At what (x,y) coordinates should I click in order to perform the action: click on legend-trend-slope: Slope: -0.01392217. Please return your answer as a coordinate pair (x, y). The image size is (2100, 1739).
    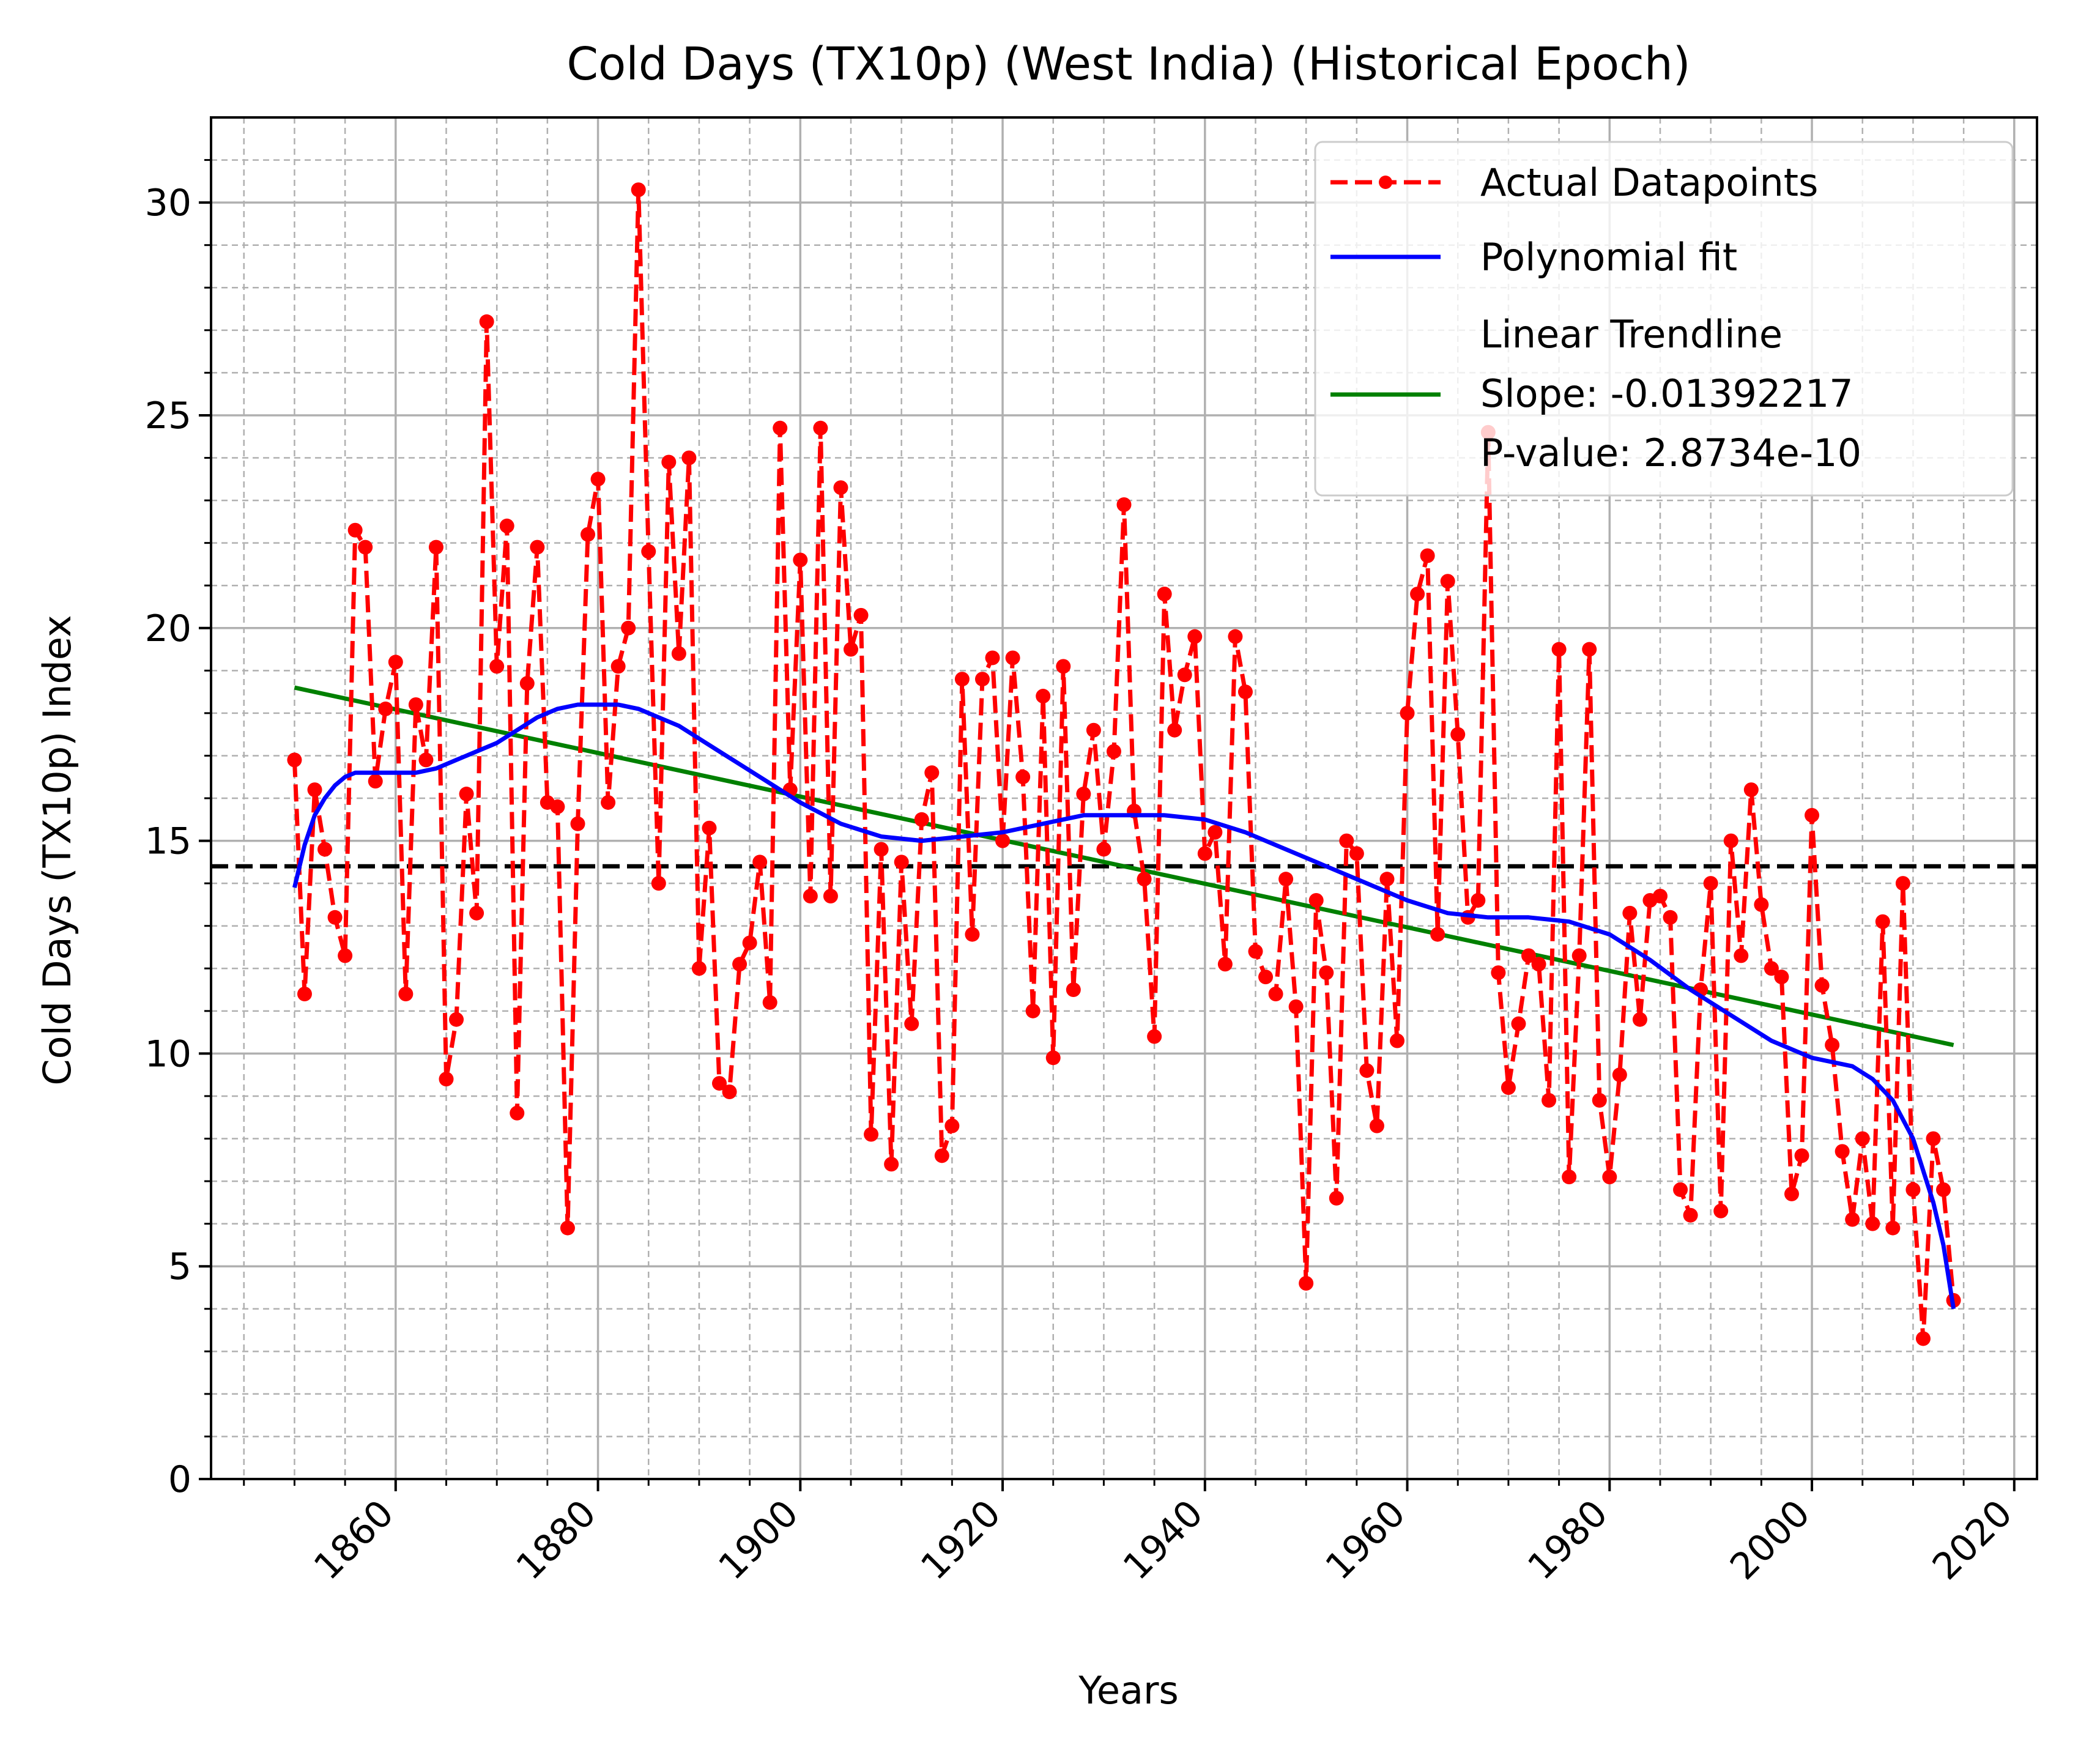
    Looking at the image, I should click on (1666, 393).